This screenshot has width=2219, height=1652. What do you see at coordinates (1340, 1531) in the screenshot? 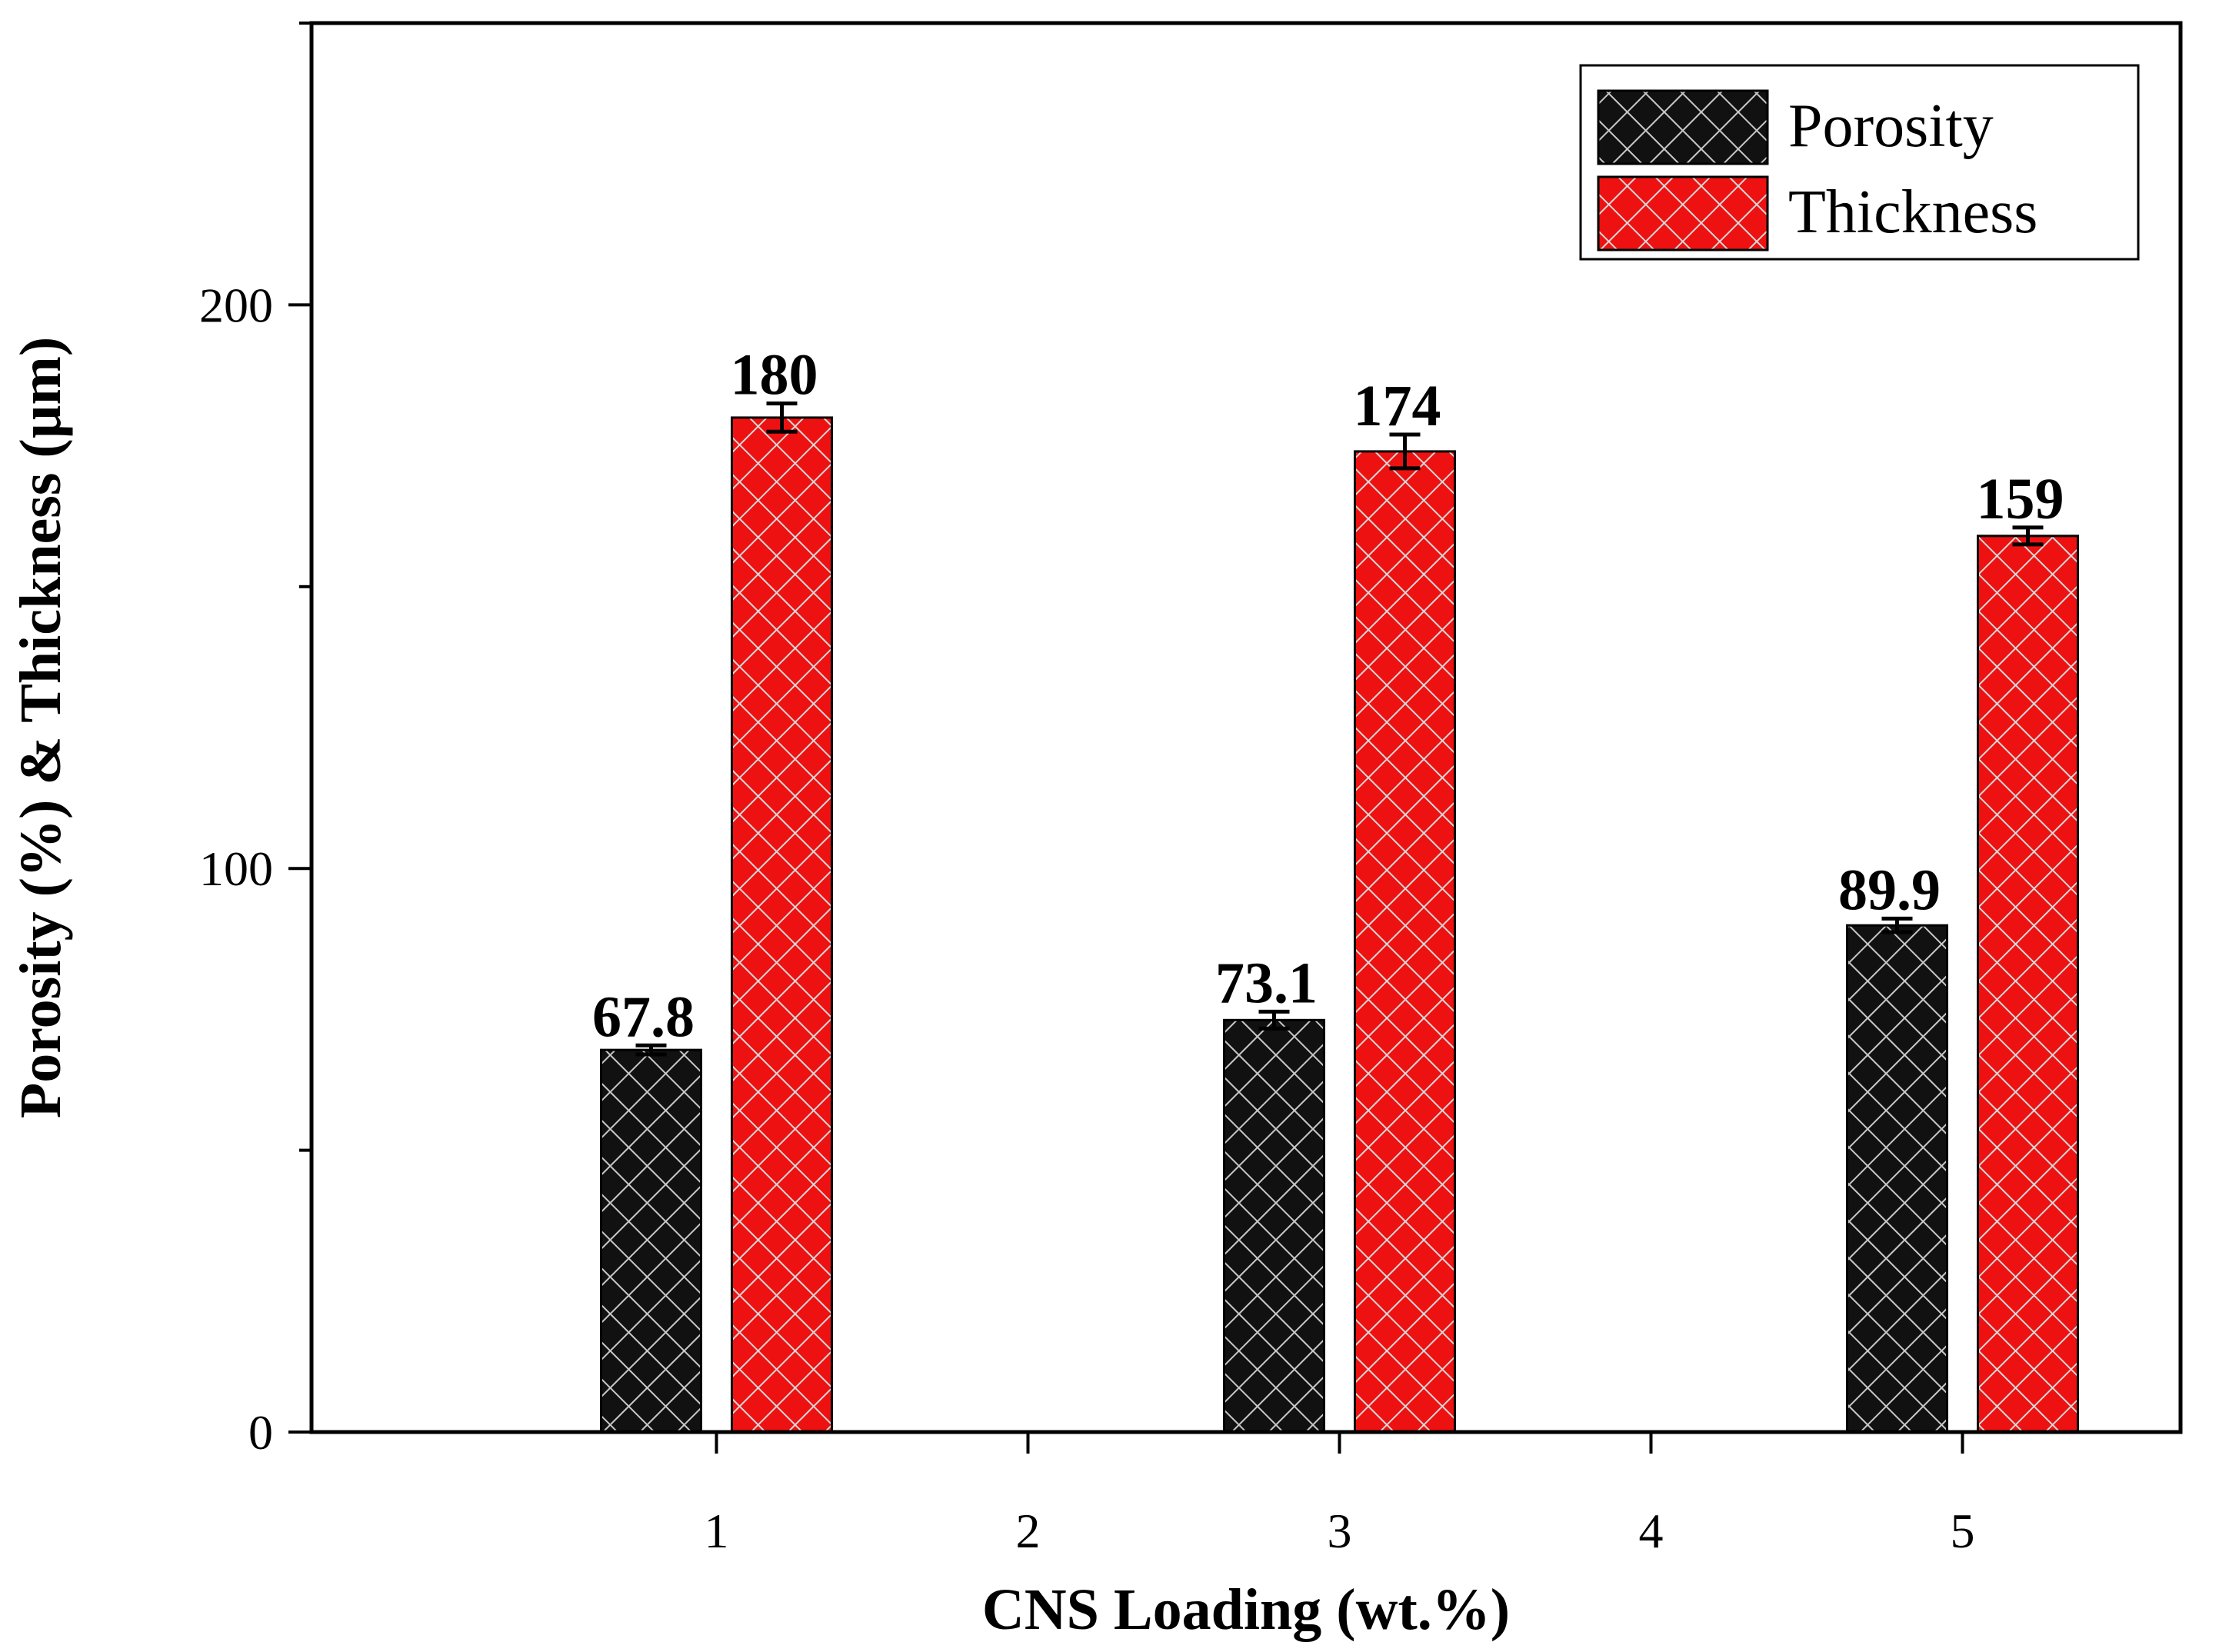
I see `x-tick-label-3: 3` at bounding box center [1340, 1531].